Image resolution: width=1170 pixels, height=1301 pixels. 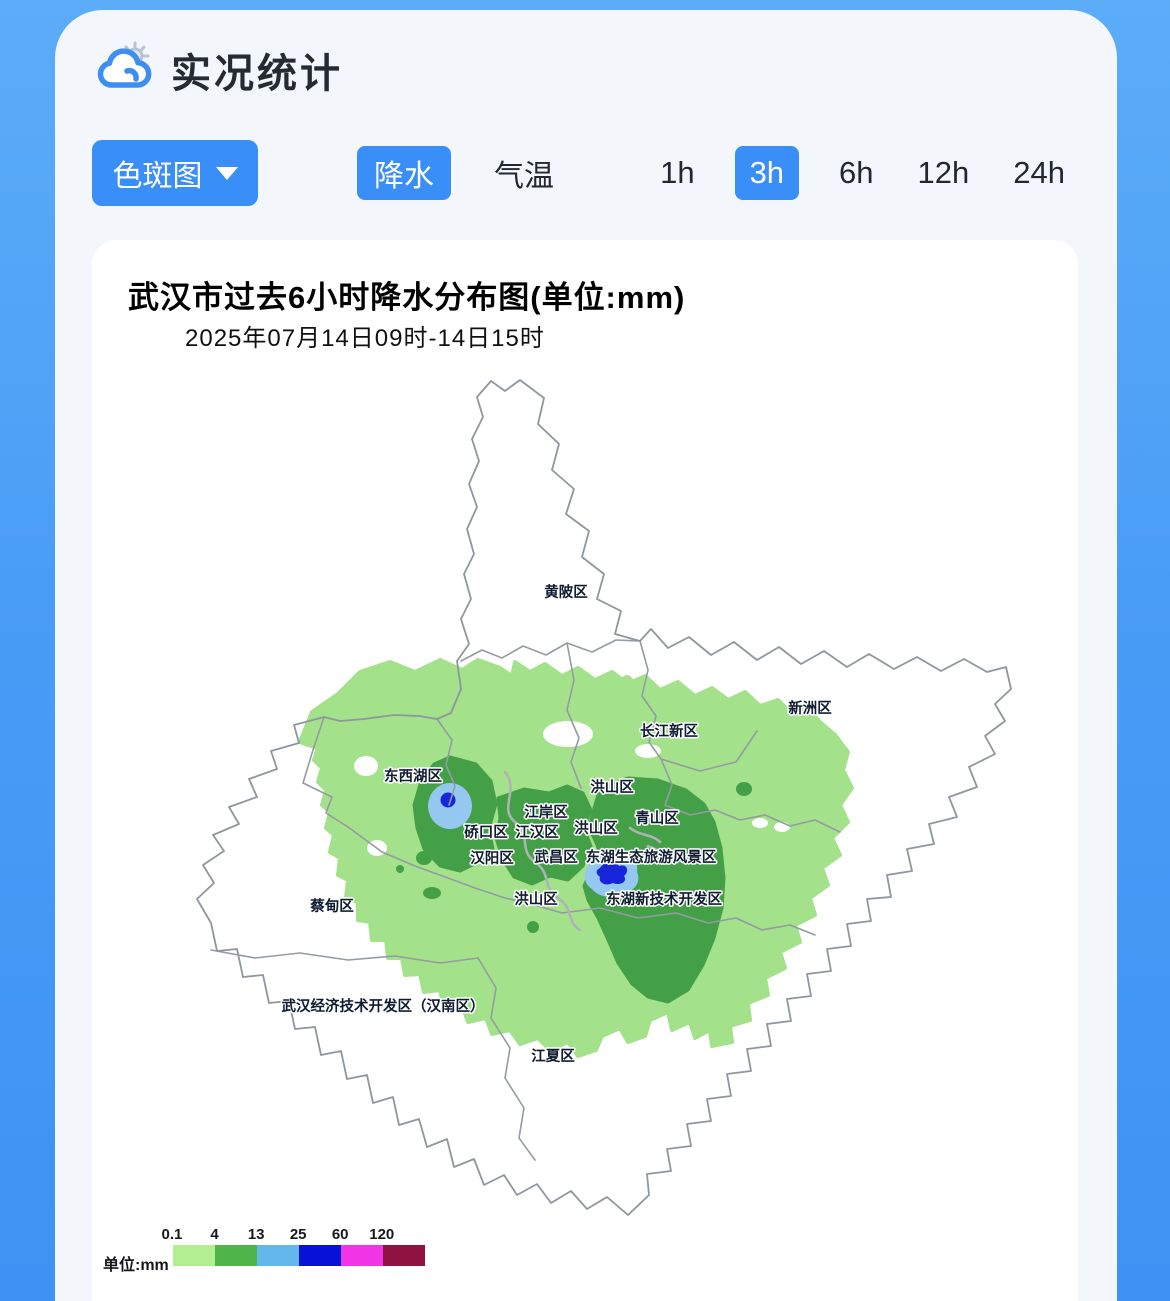 What do you see at coordinates (331, 906) in the screenshot?
I see `district-label: 蔡甸区` at bounding box center [331, 906].